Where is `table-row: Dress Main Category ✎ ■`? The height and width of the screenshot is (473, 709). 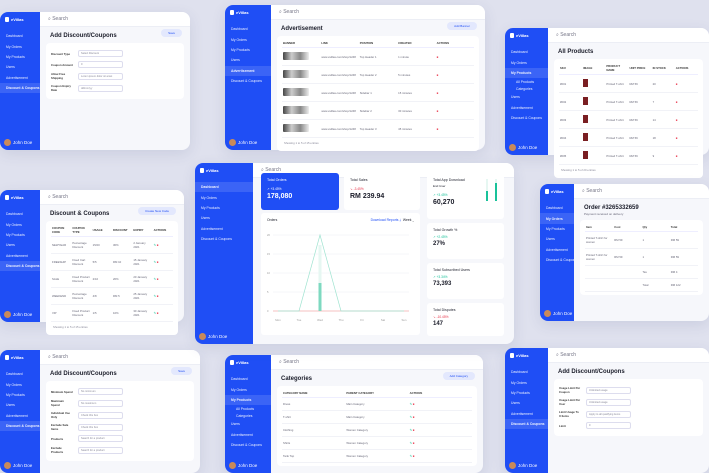 table-row: Dress Main Category ✎ ■ is located at coordinates (377, 404).